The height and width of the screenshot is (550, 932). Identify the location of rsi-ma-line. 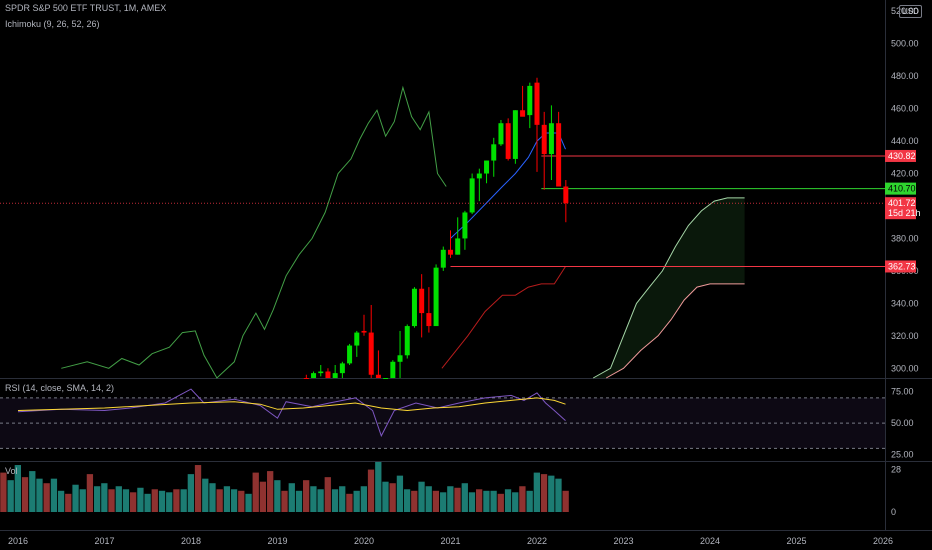
(291, 404).